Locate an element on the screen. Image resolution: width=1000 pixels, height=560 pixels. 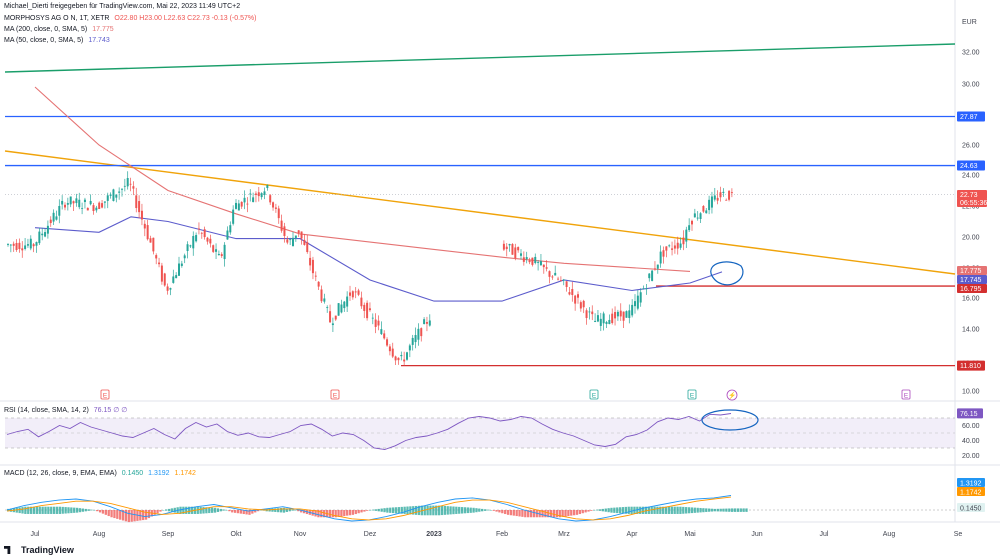
ma200-label: MA (200, close, 0, SMA, 5) is located at coordinates (46, 29).